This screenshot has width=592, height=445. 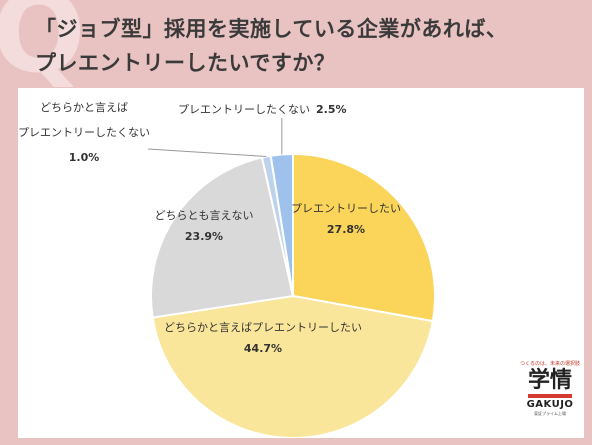 What do you see at coordinates (271, 29) in the screenshot?
I see `title-line-1: 「ジョブ型」採用を実施している企業があれば、` at bounding box center [271, 29].